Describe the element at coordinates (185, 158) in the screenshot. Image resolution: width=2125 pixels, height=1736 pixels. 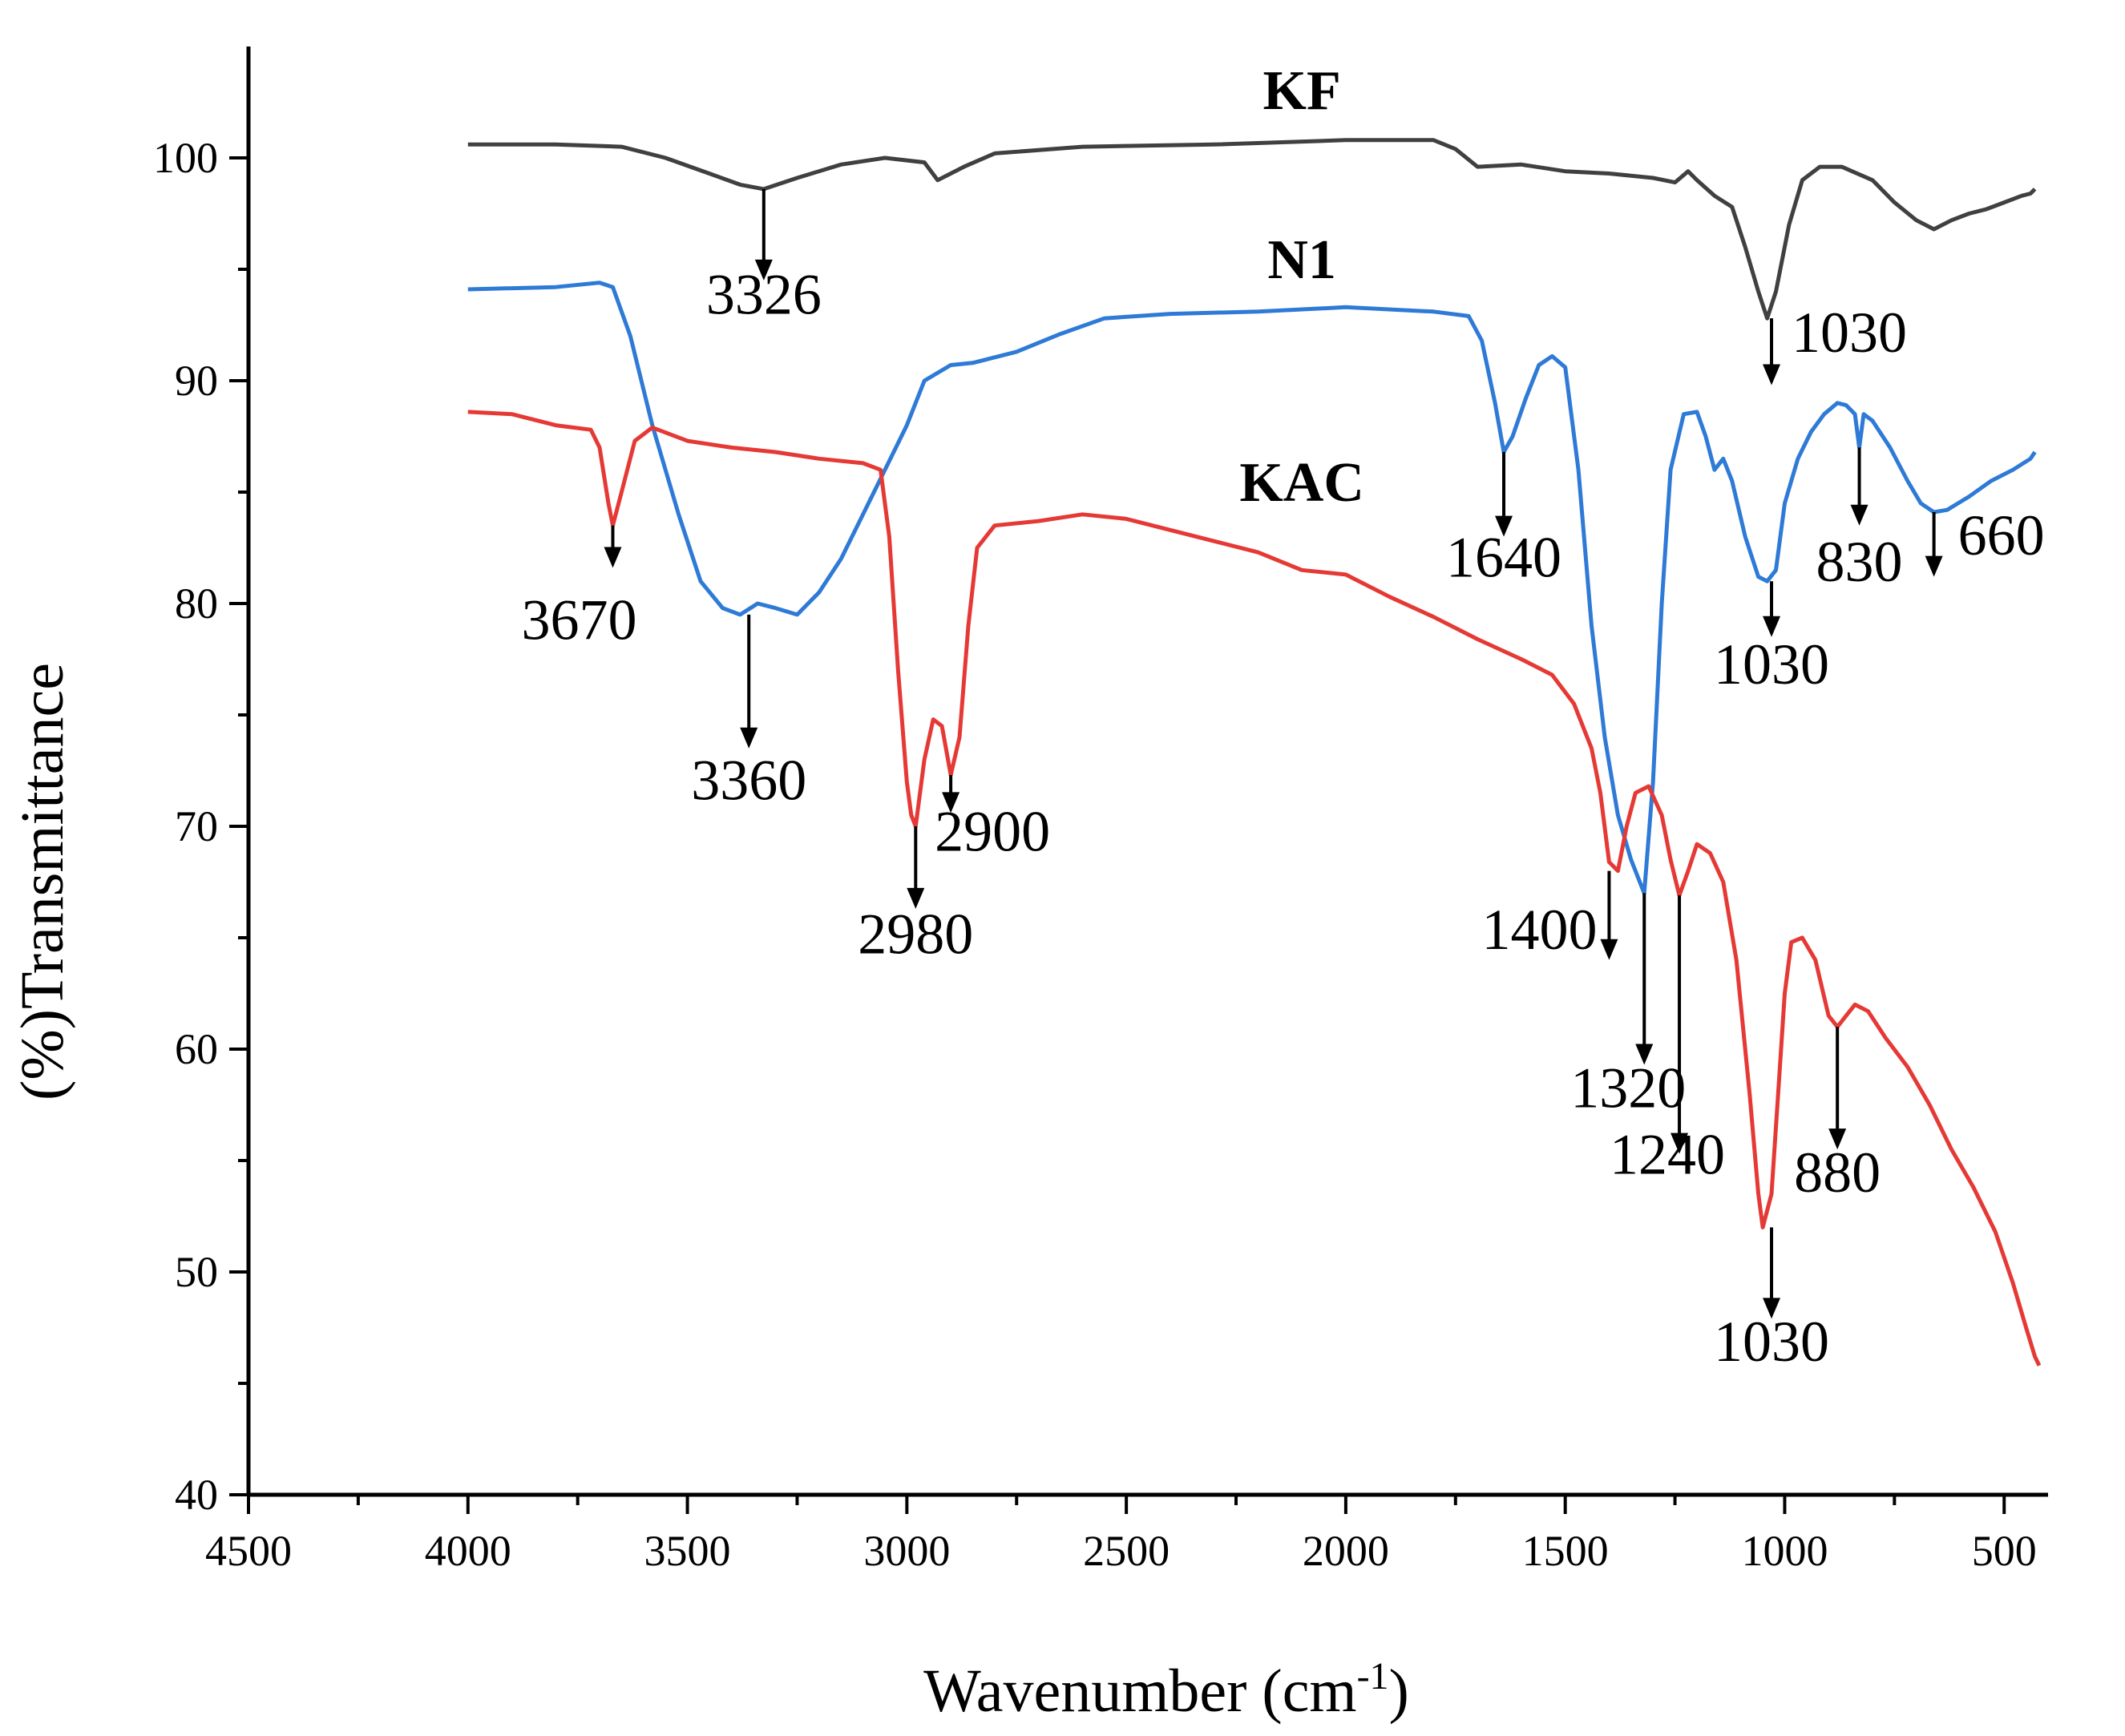
I see `y-tick-label: 100` at that location.